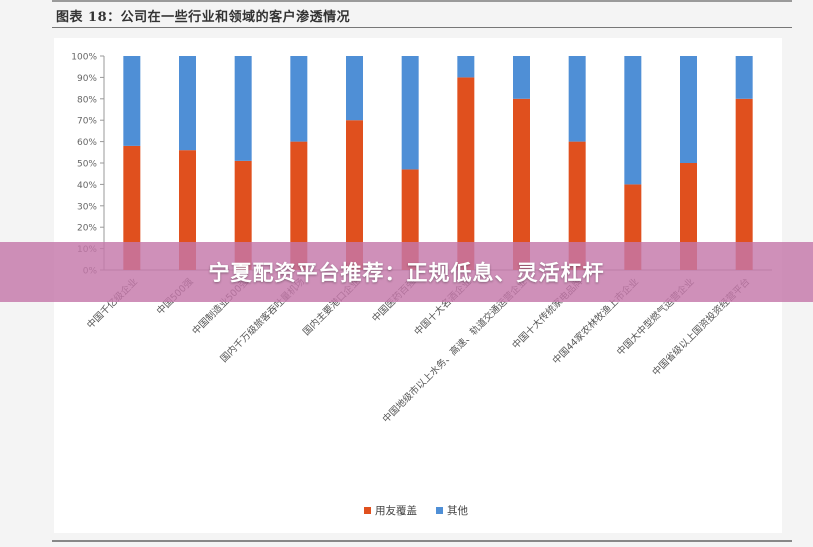  What do you see at coordinates (422, 541) in the screenshot?
I see `bottom-rule` at bounding box center [422, 541].